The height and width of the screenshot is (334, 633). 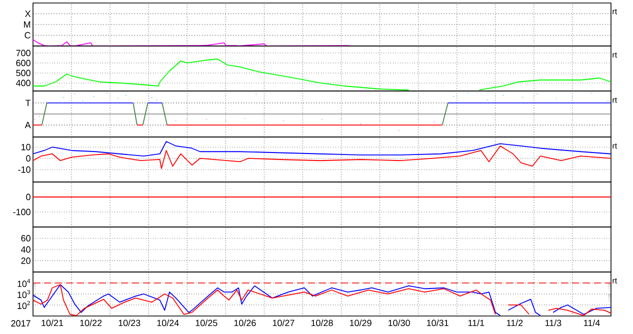 I want to click on y-tick-label: 700, so click(x=23, y=53).